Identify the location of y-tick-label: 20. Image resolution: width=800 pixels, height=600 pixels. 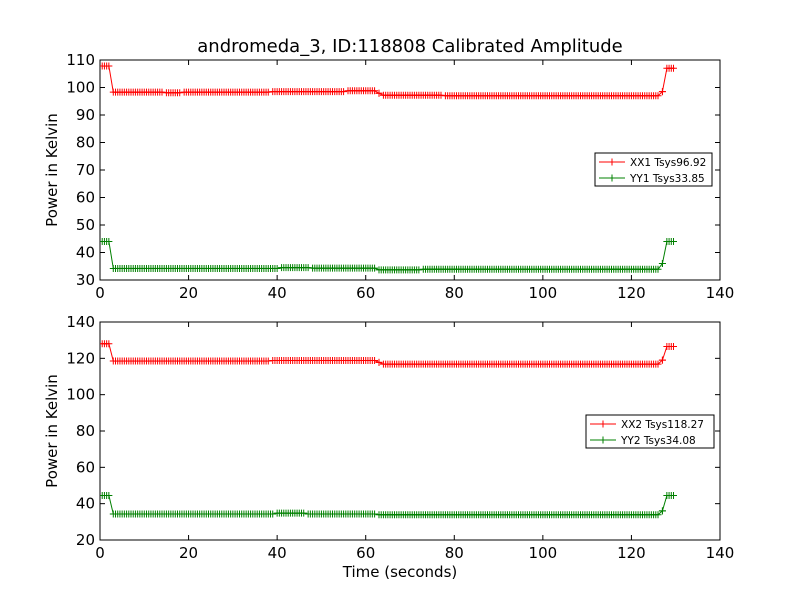
(85, 540).